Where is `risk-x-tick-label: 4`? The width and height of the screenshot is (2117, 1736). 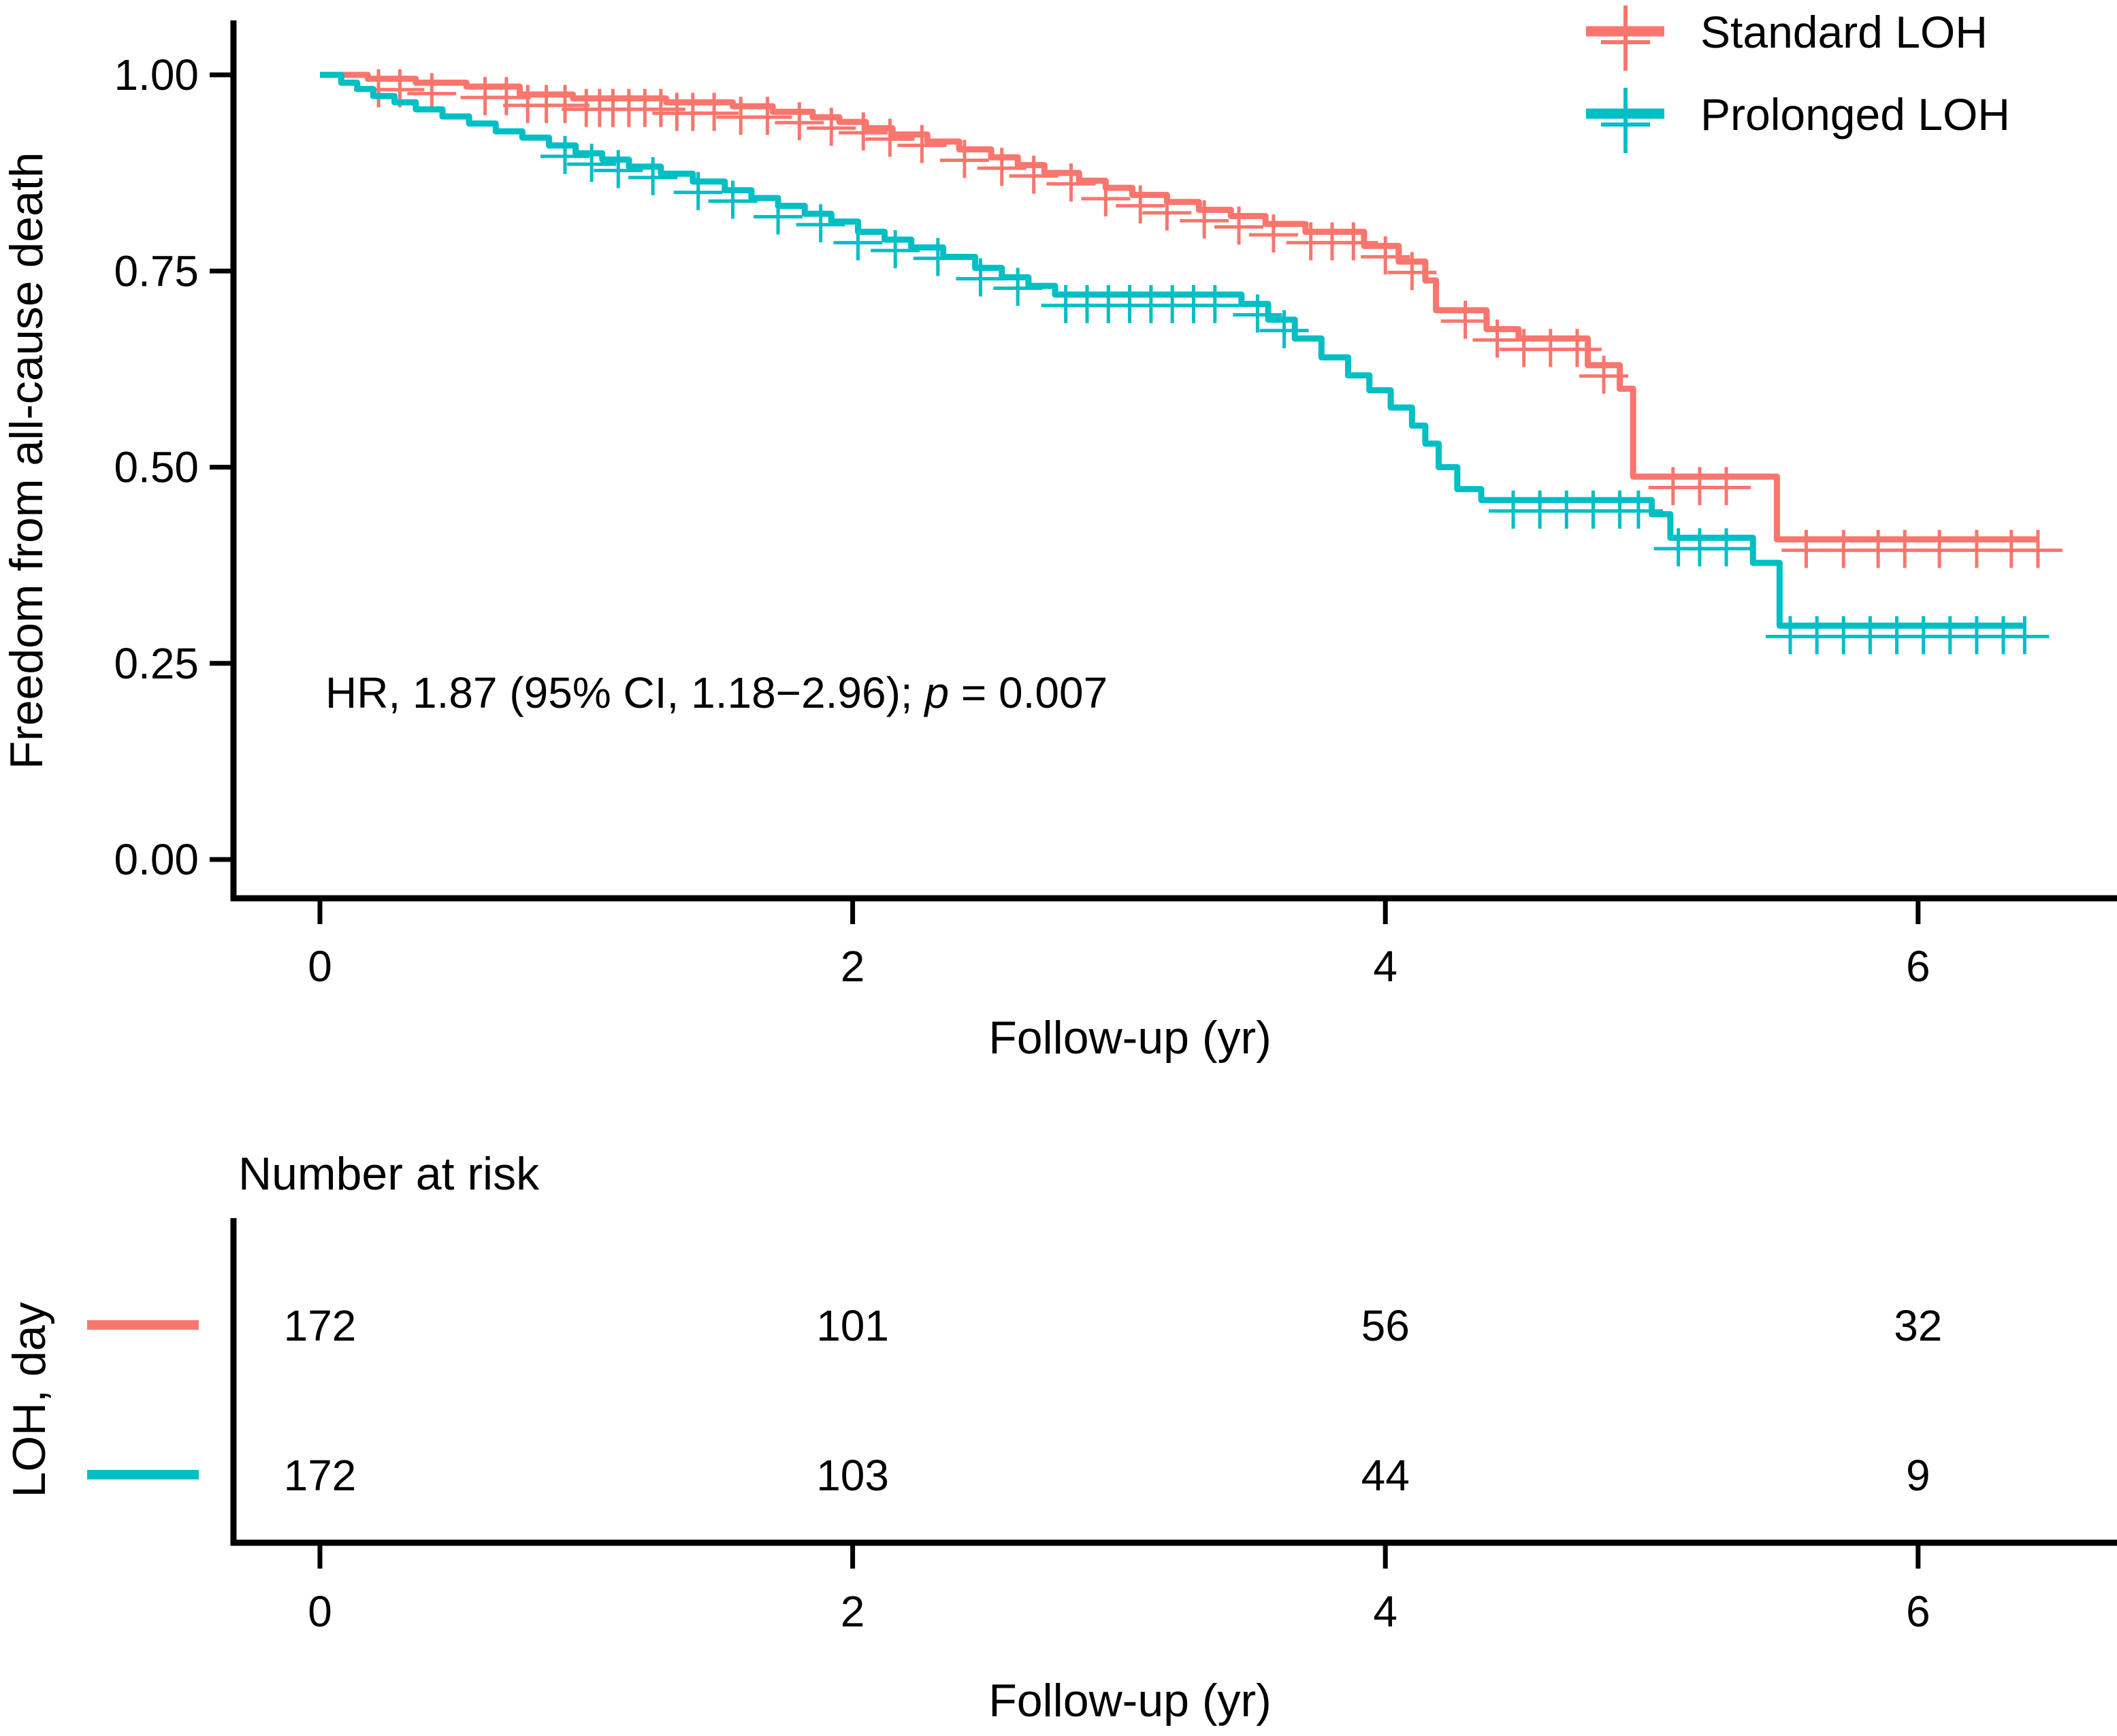
risk-x-tick-label: 4 is located at coordinates (1385, 1611).